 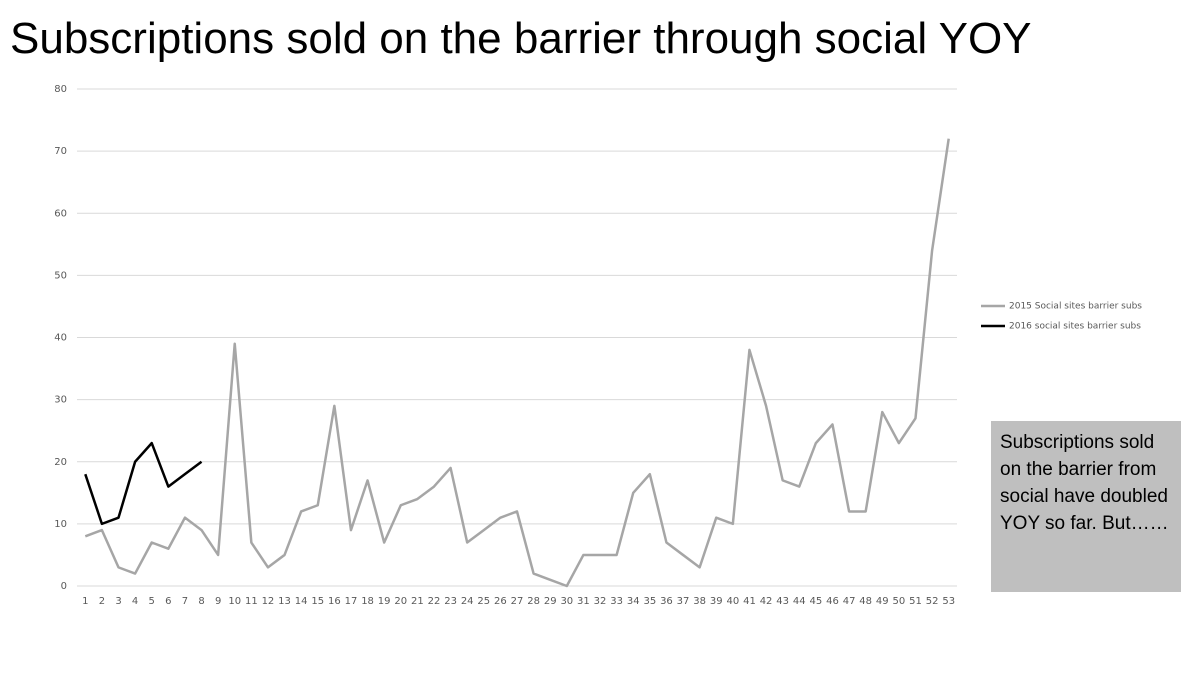 I want to click on x-tick-label: 23, so click(x=450, y=601).